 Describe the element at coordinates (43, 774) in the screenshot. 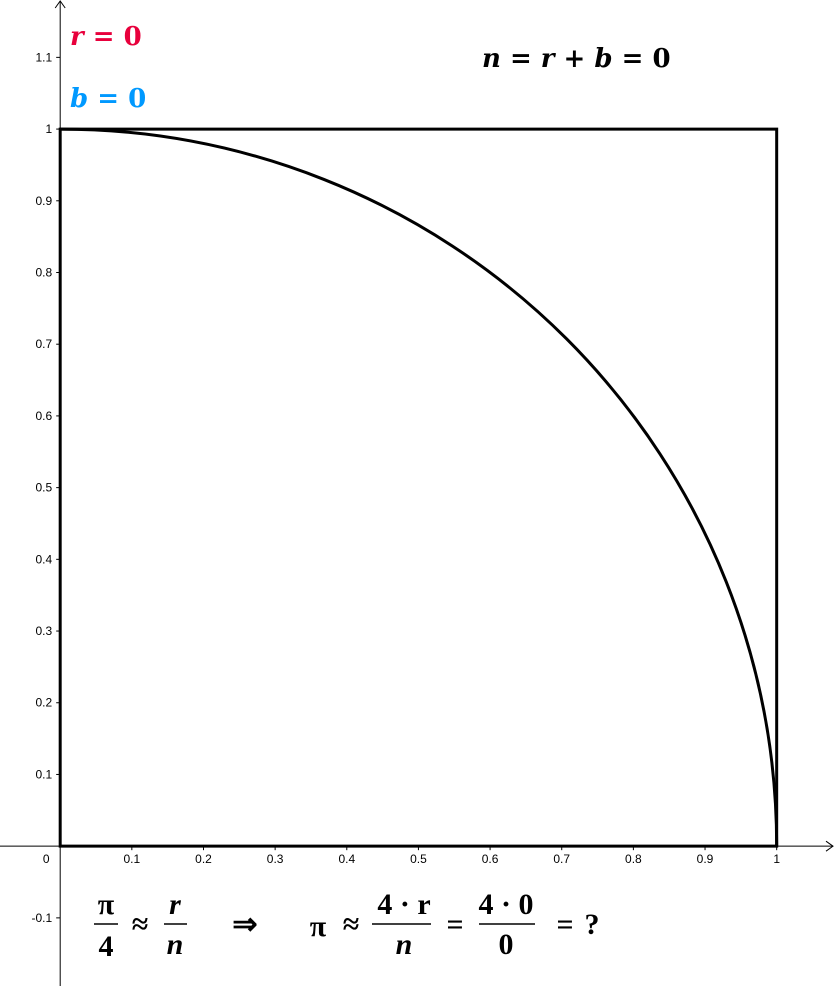

I see `y-tick-label: 0.1` at that location.